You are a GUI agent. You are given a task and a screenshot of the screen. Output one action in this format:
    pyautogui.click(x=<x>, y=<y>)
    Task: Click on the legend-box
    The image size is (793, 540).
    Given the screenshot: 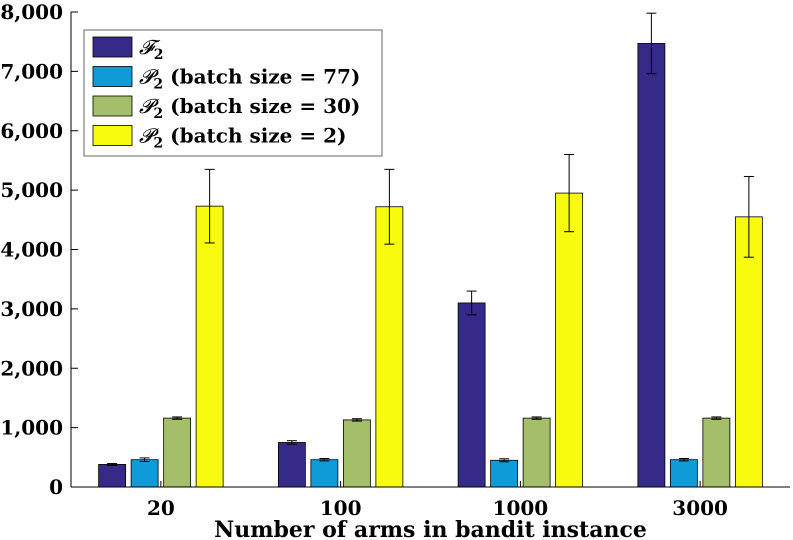 What is the action you would take?
    pyautogui.click(x=233, y=93)
    